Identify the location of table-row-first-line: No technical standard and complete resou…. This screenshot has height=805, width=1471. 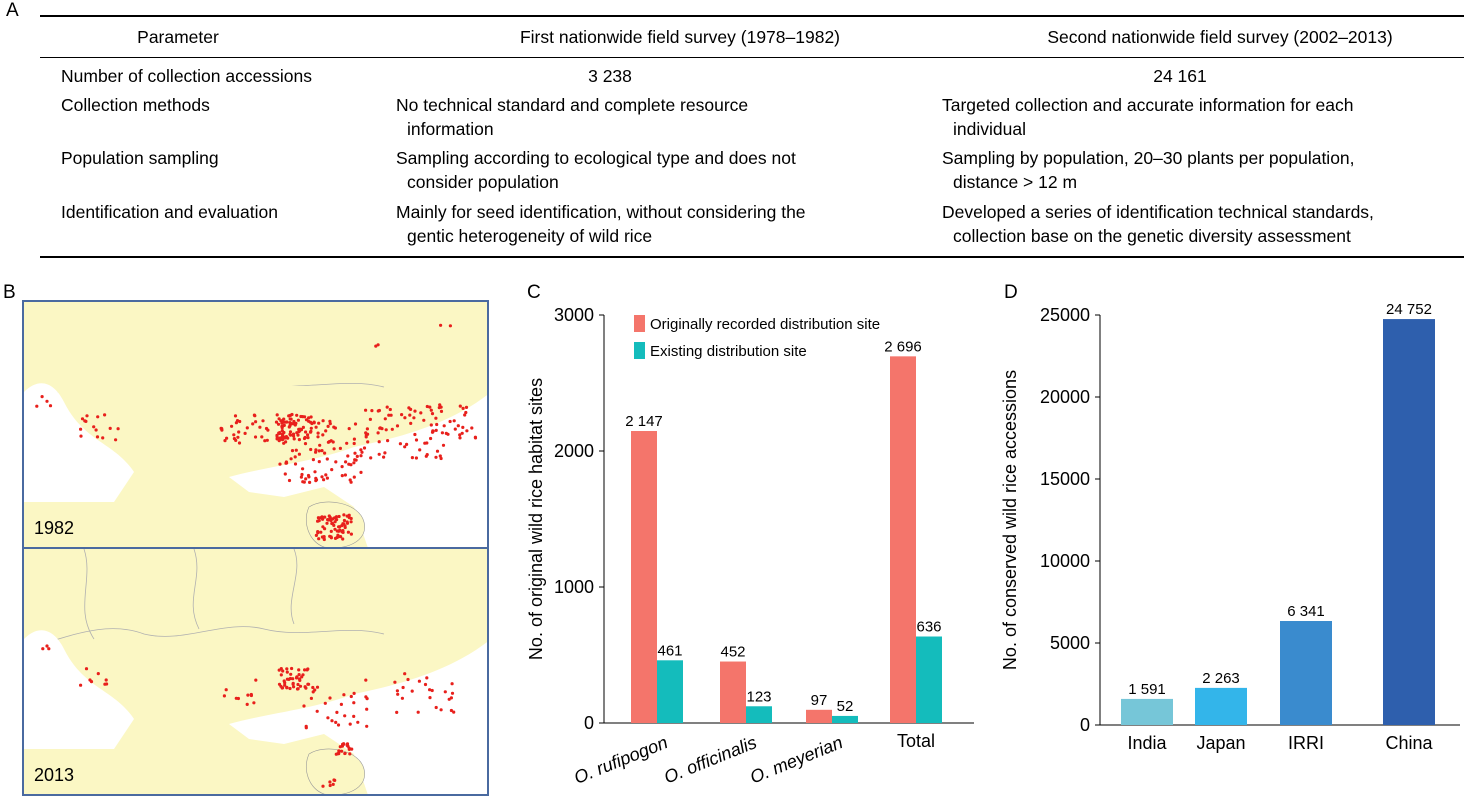
(572, 105).